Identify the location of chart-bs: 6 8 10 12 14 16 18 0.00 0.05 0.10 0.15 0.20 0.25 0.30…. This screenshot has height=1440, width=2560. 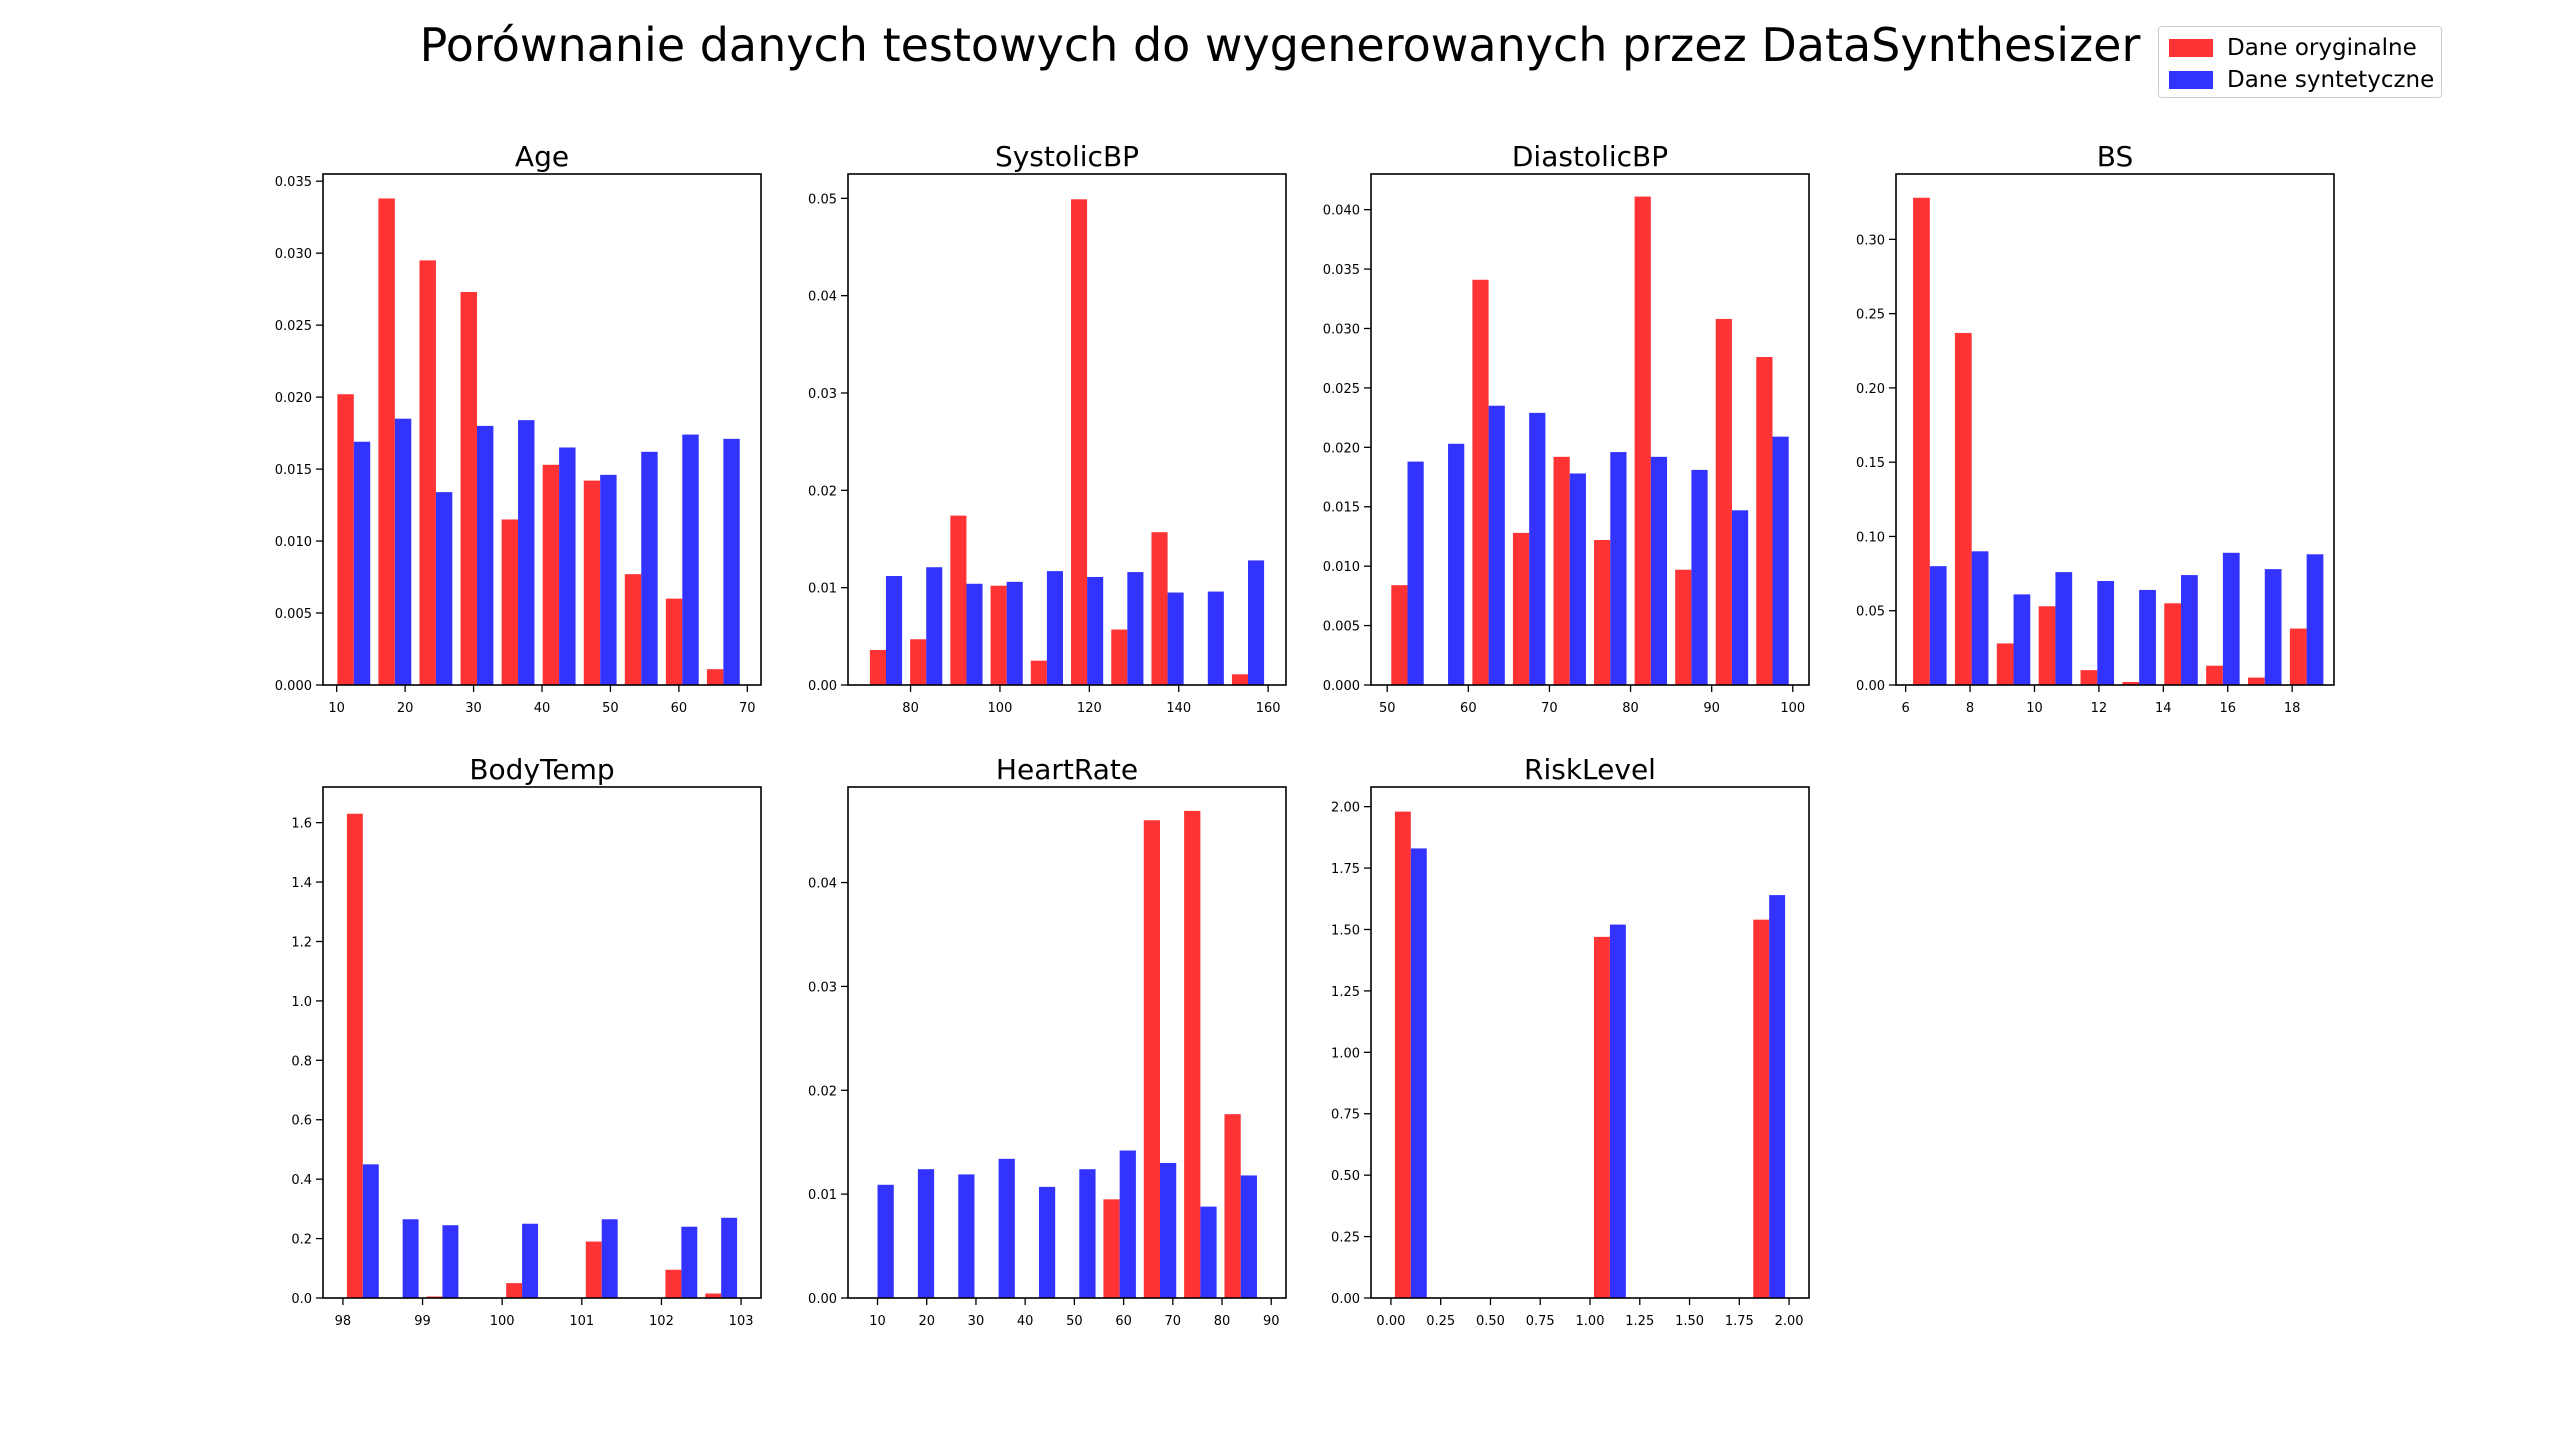
(2095, 428).